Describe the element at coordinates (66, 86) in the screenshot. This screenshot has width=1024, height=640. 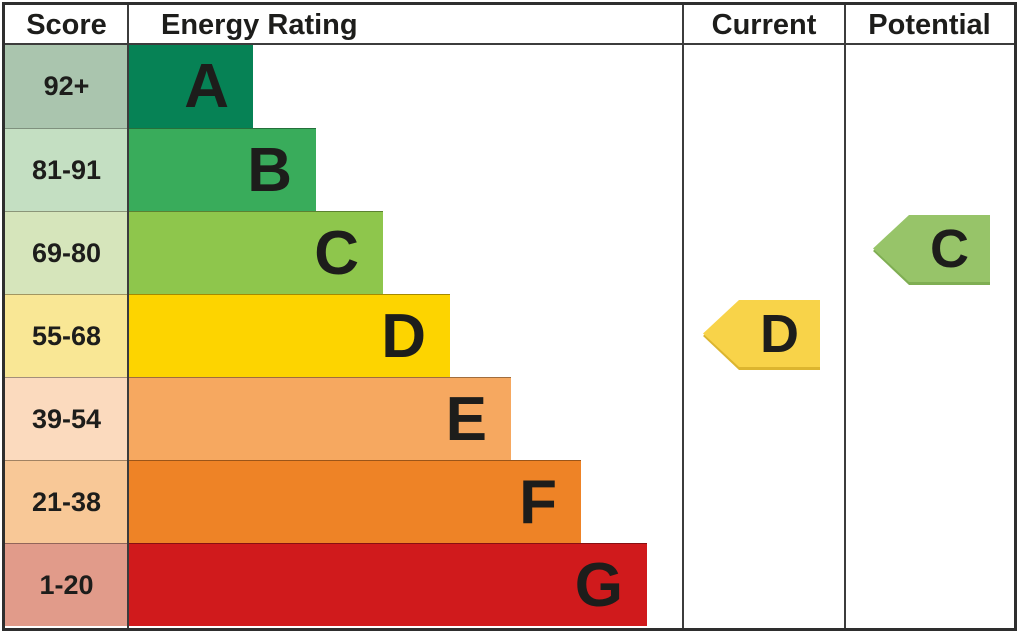
I see `score-band-cell: 92+` at that location.